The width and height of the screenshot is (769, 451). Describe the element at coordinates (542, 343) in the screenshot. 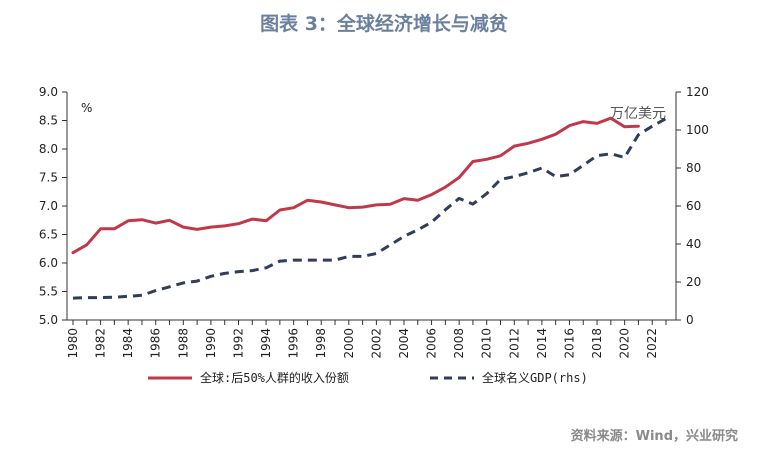

I see `x-tick-label: 2014` at that location.